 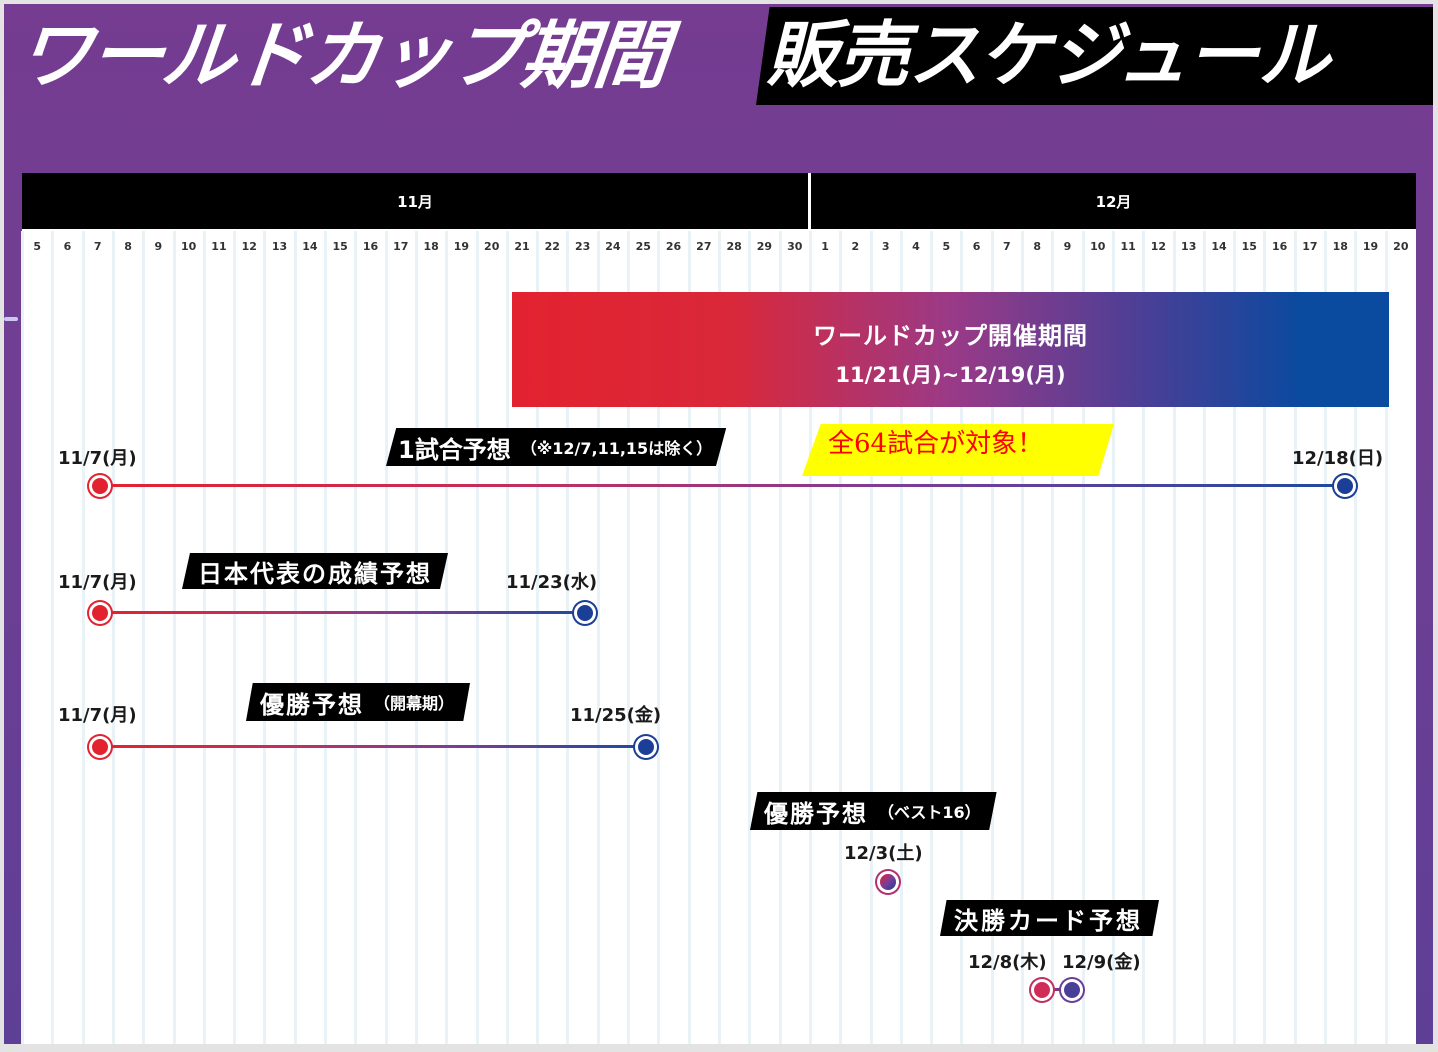 What do you see at coordinates (1401, 246) in the screenshot?
I see `day-label: 20` at bounding box center [1401, 246].